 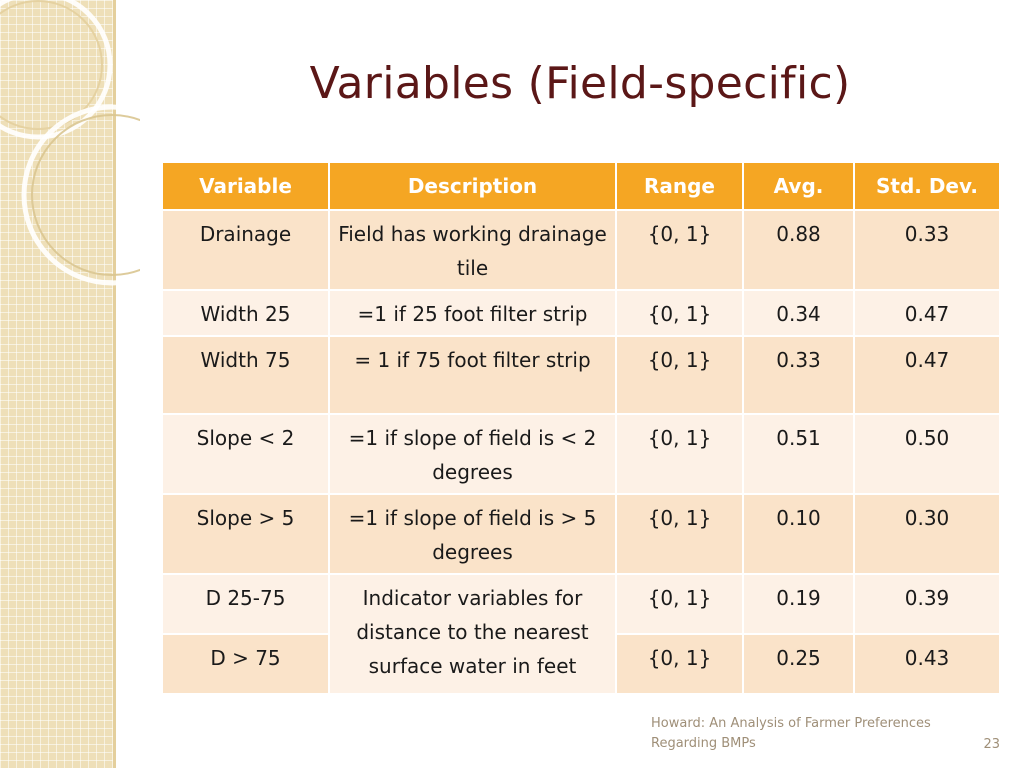 What do you see at coordinates (798, 664) in the screenshot?
I see `cell-avg: 0.25` at bounding box center [798, 664].